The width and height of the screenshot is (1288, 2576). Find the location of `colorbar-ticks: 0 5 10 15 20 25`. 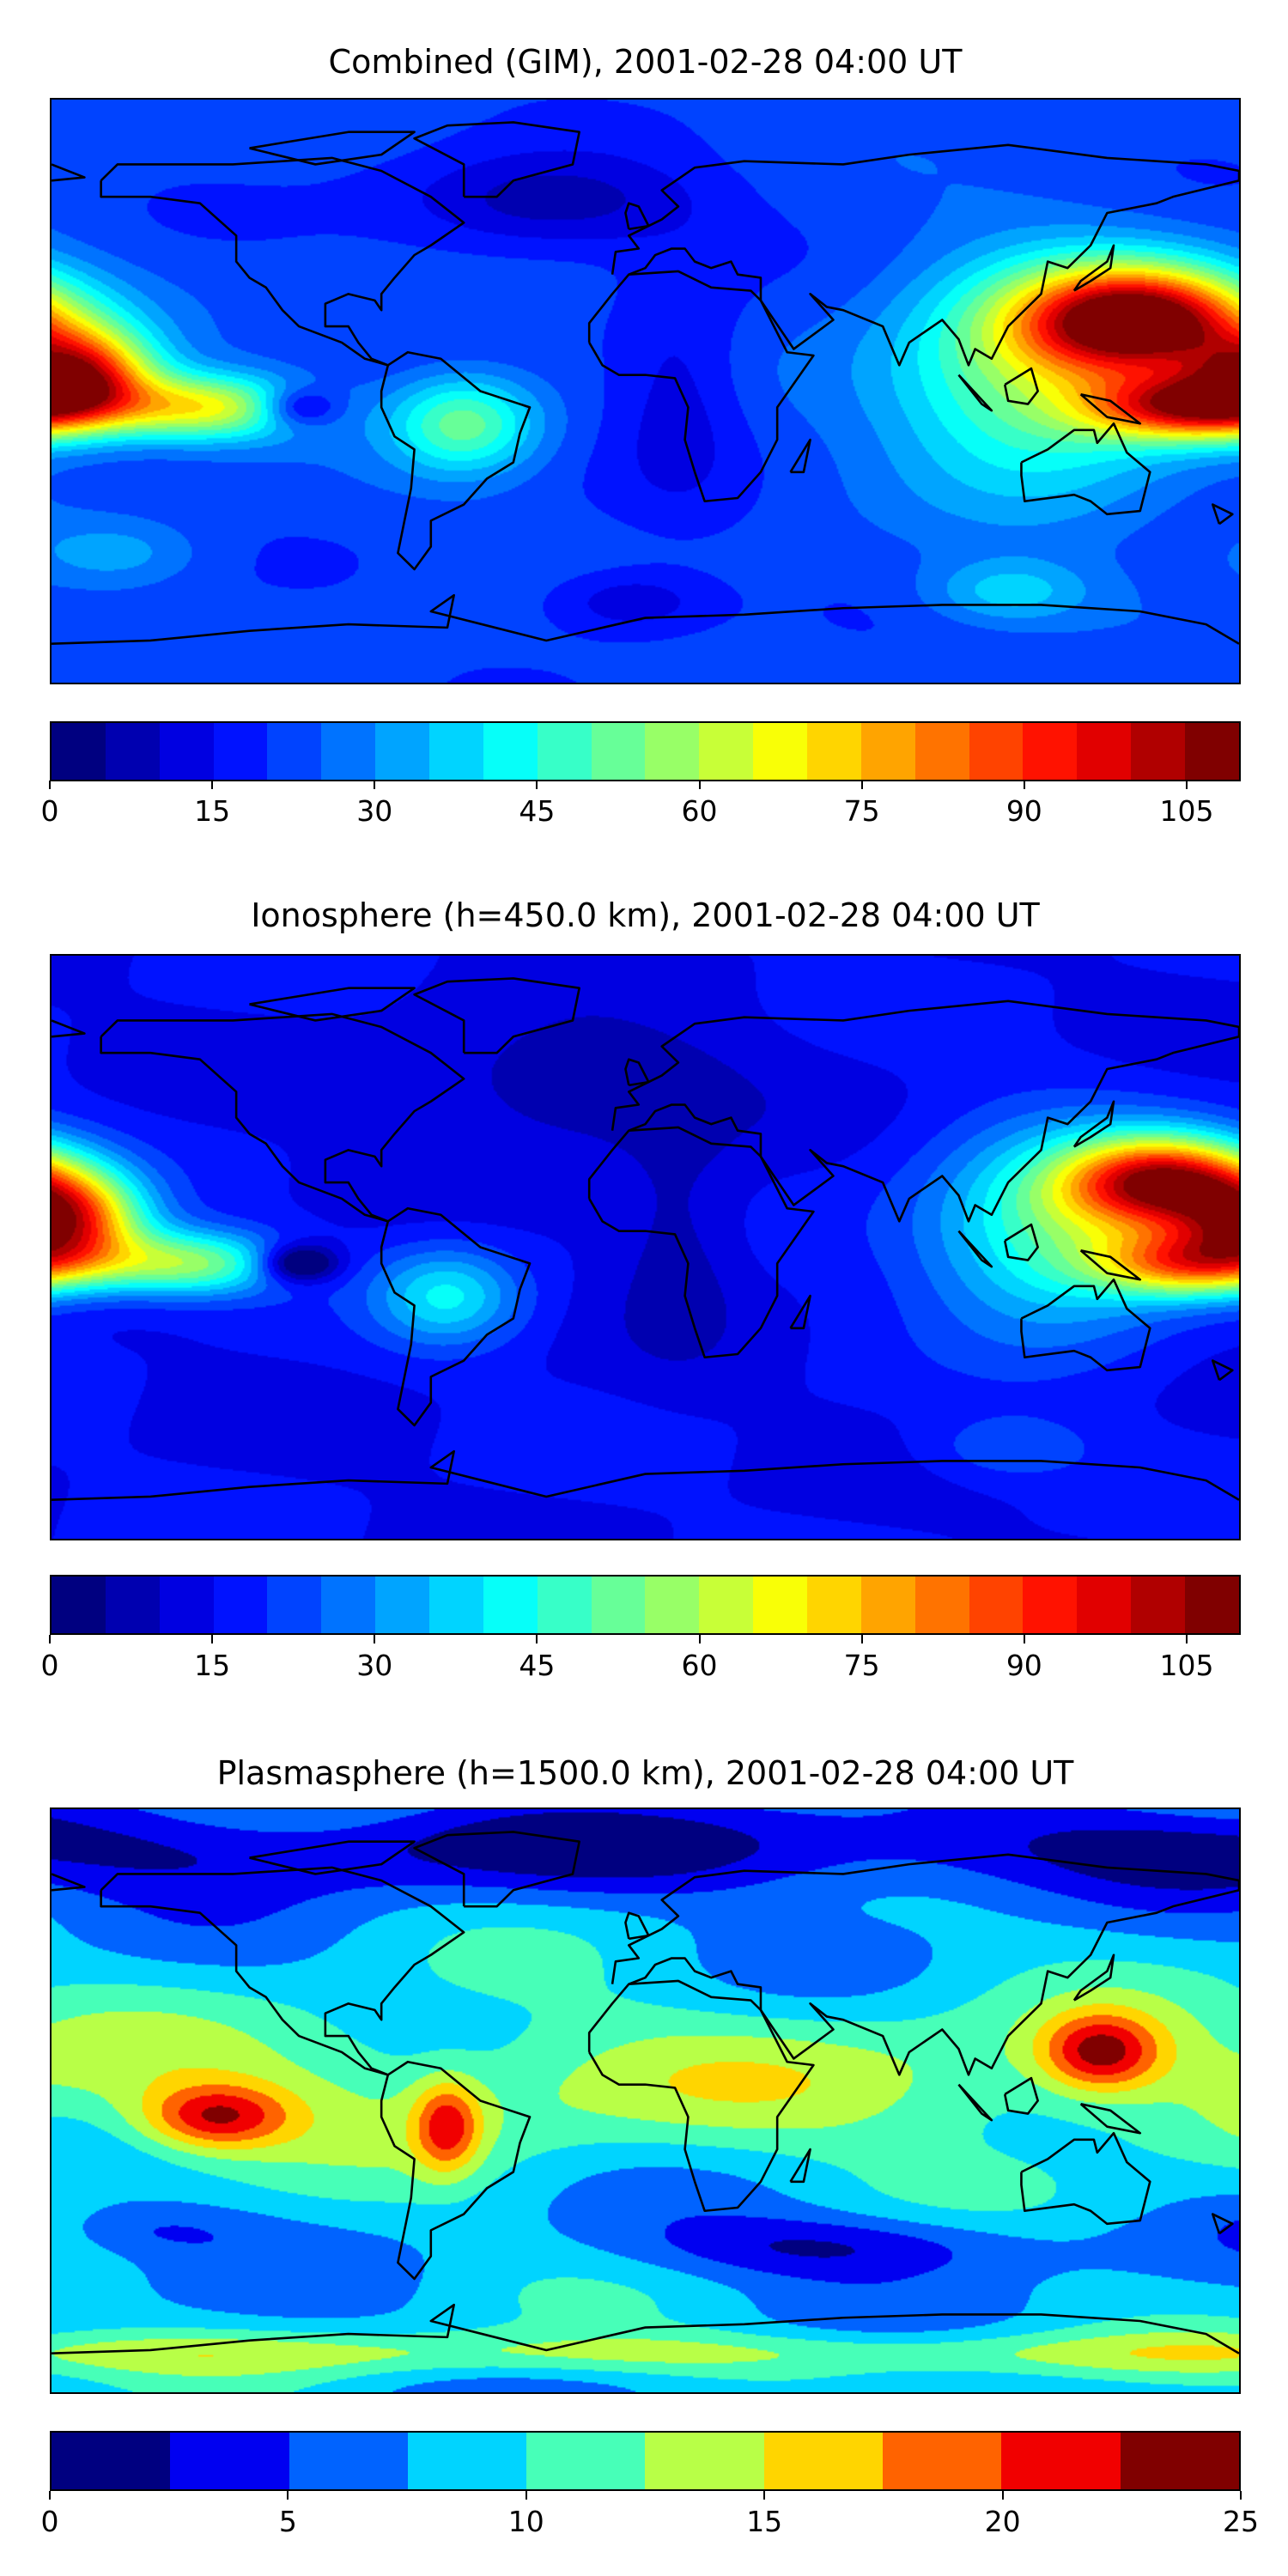

colorbar-ticks: 0 5 10 15 20 25 is located at coordinates (650, 2517).